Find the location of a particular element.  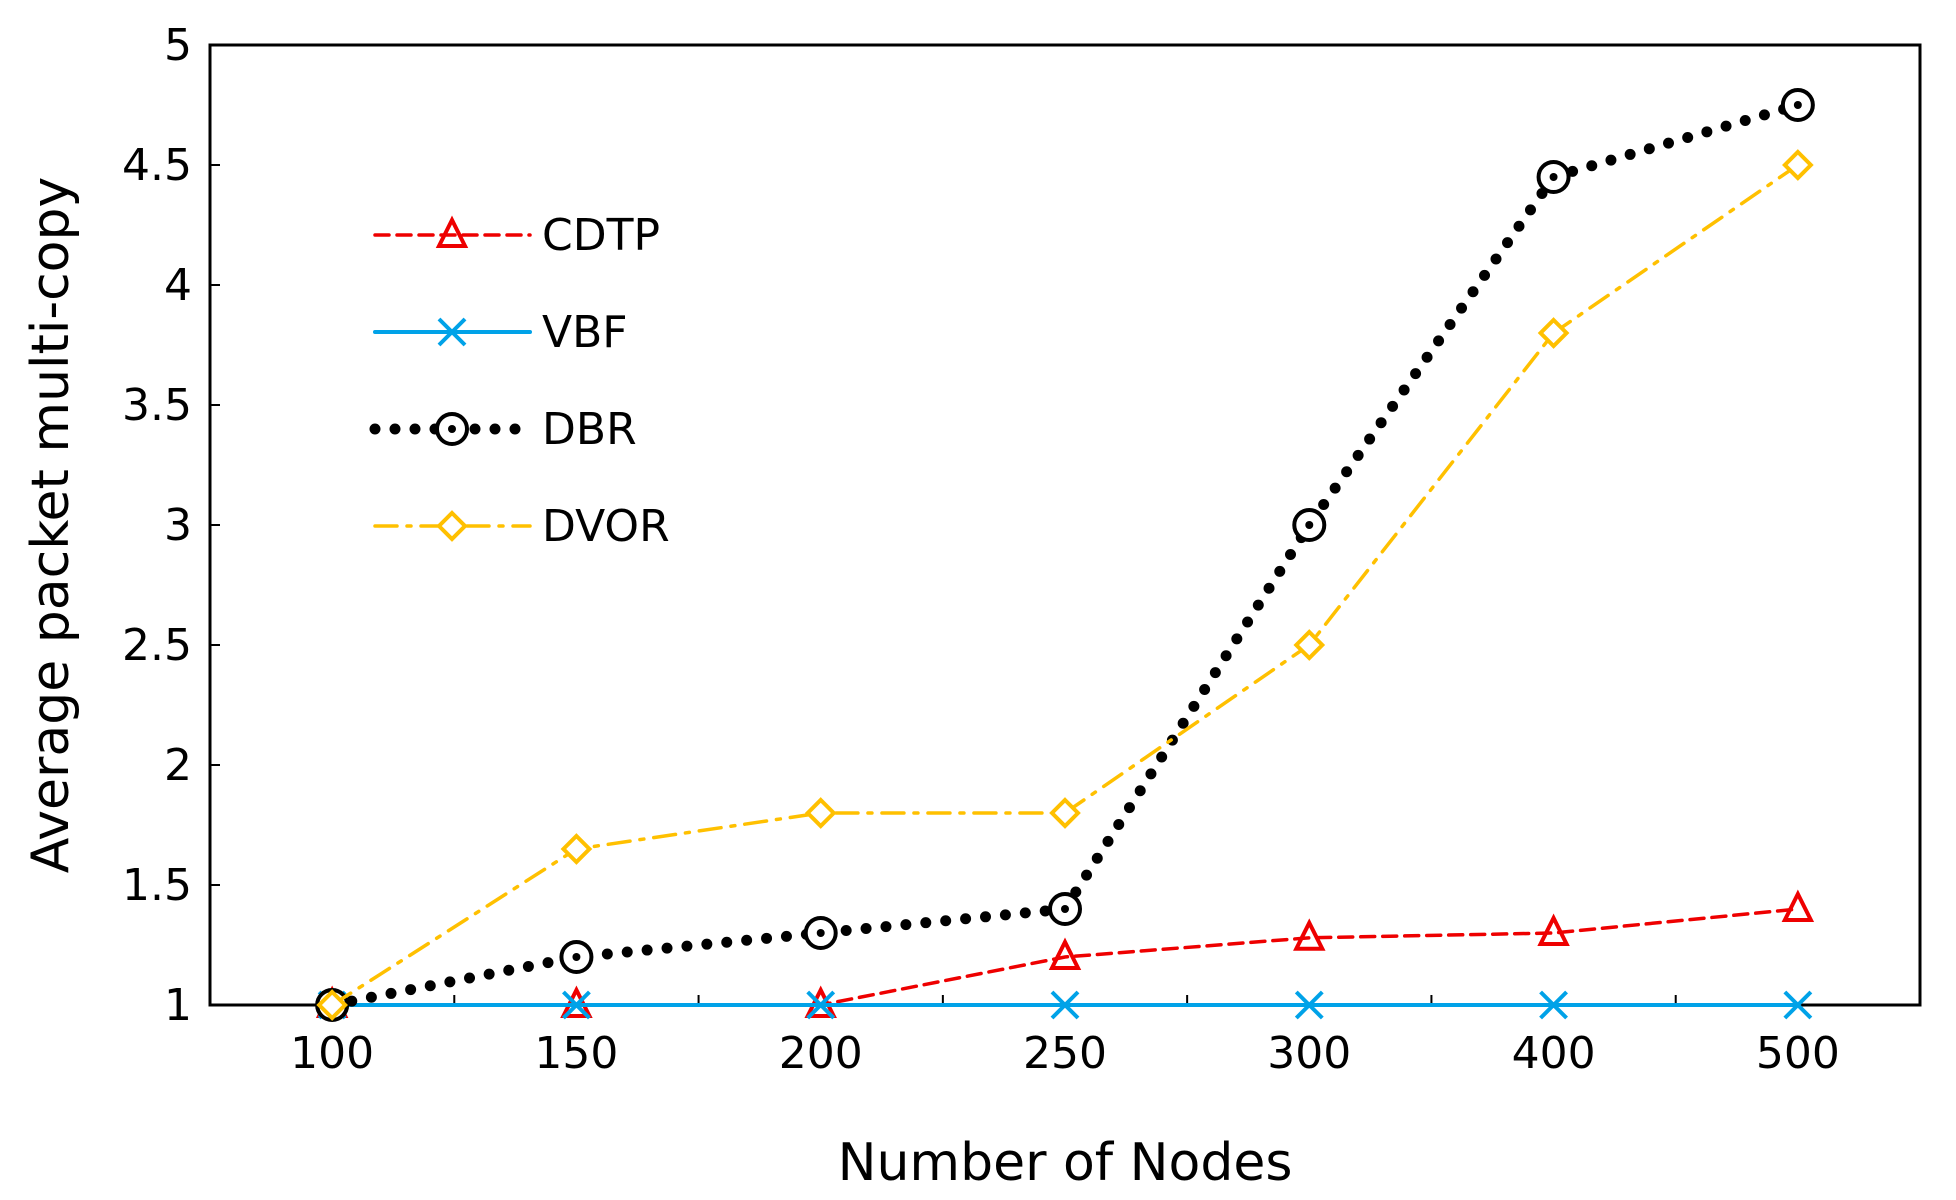

y-tick-label: 4 is located at coordinates (178, 285).